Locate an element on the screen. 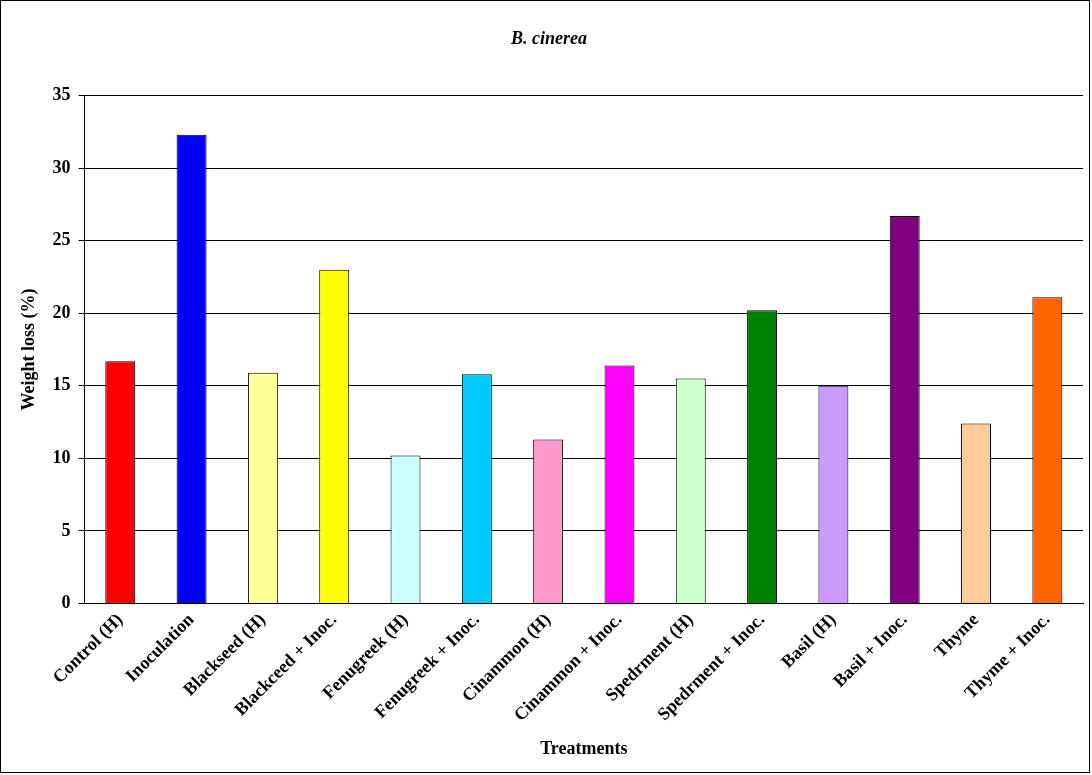  x-axis-title: Treatments is located at coordinates (584, 747).